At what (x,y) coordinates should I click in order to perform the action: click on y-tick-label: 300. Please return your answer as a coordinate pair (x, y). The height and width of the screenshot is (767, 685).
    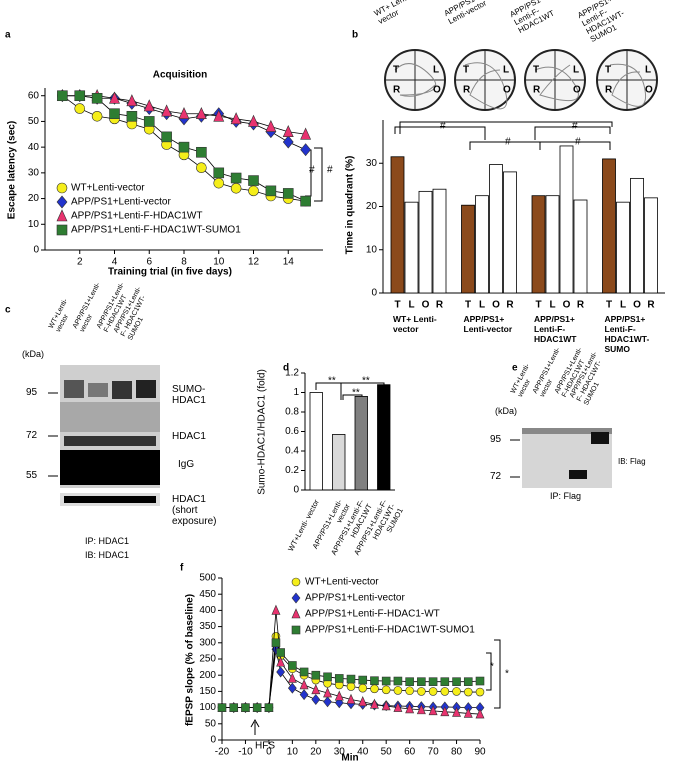
    Looking at the image, I should click on (207, 642).